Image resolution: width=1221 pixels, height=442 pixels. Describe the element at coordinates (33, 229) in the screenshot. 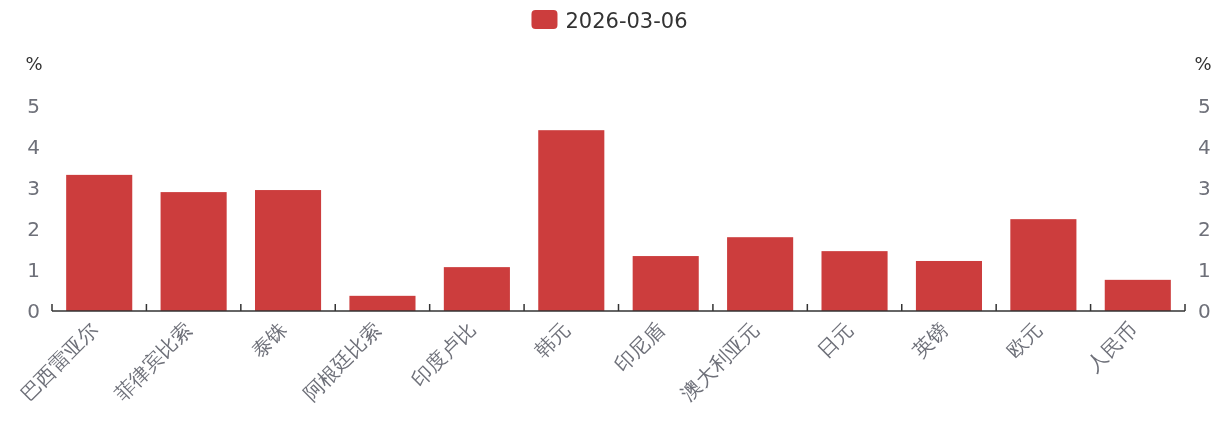

I see `y-tick-label: 2` at that location.